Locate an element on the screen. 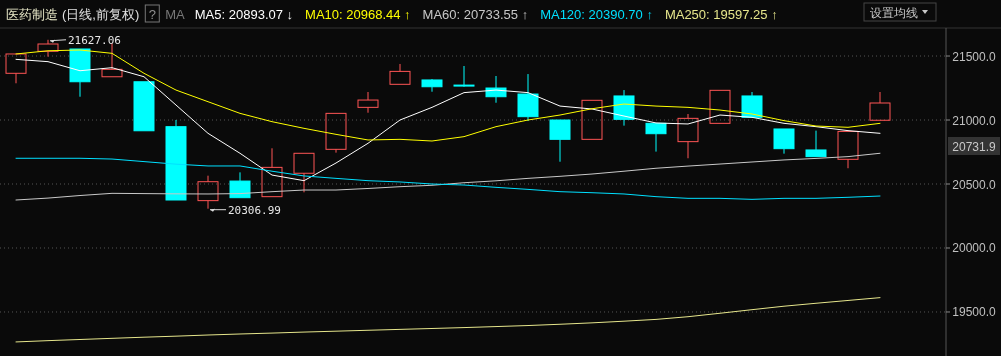 The height and width of the screenshot is (356, 1001). text: MA250: 19597.25 ↑ is located at coordinates (721, 14).